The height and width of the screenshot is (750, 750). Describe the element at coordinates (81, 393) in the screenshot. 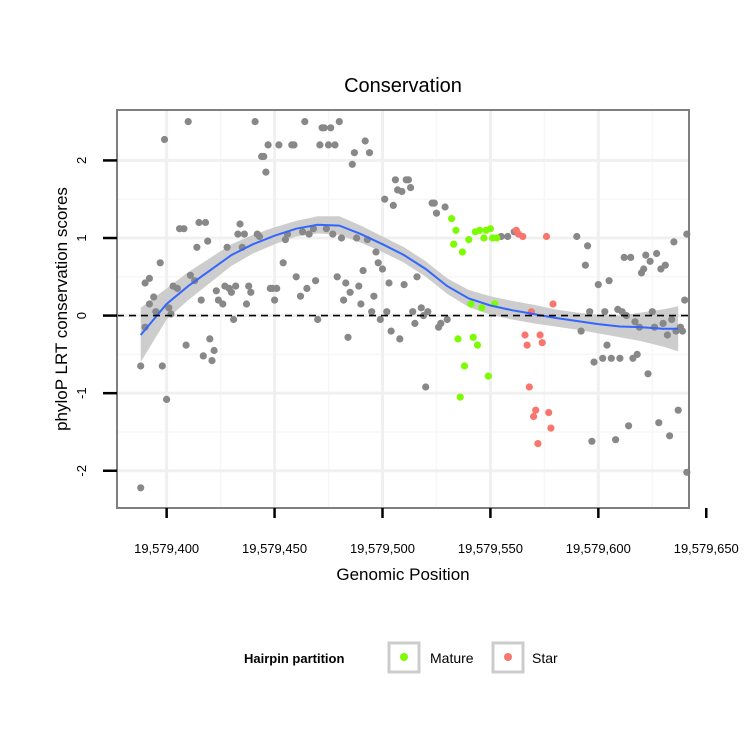

I see `y-tick-label: -1` at that location.